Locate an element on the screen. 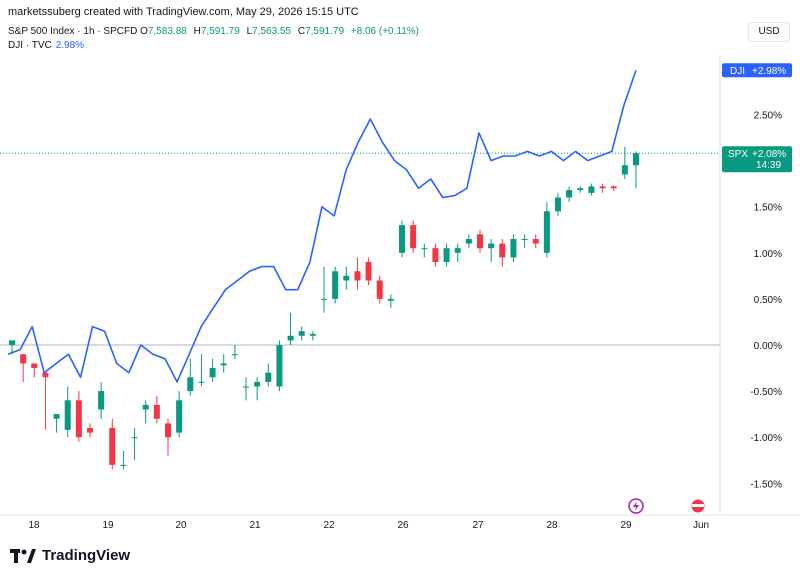 This screenshot has width=800, height=577. y-tick-label: -1.50% is located at coordinates (766, 484).